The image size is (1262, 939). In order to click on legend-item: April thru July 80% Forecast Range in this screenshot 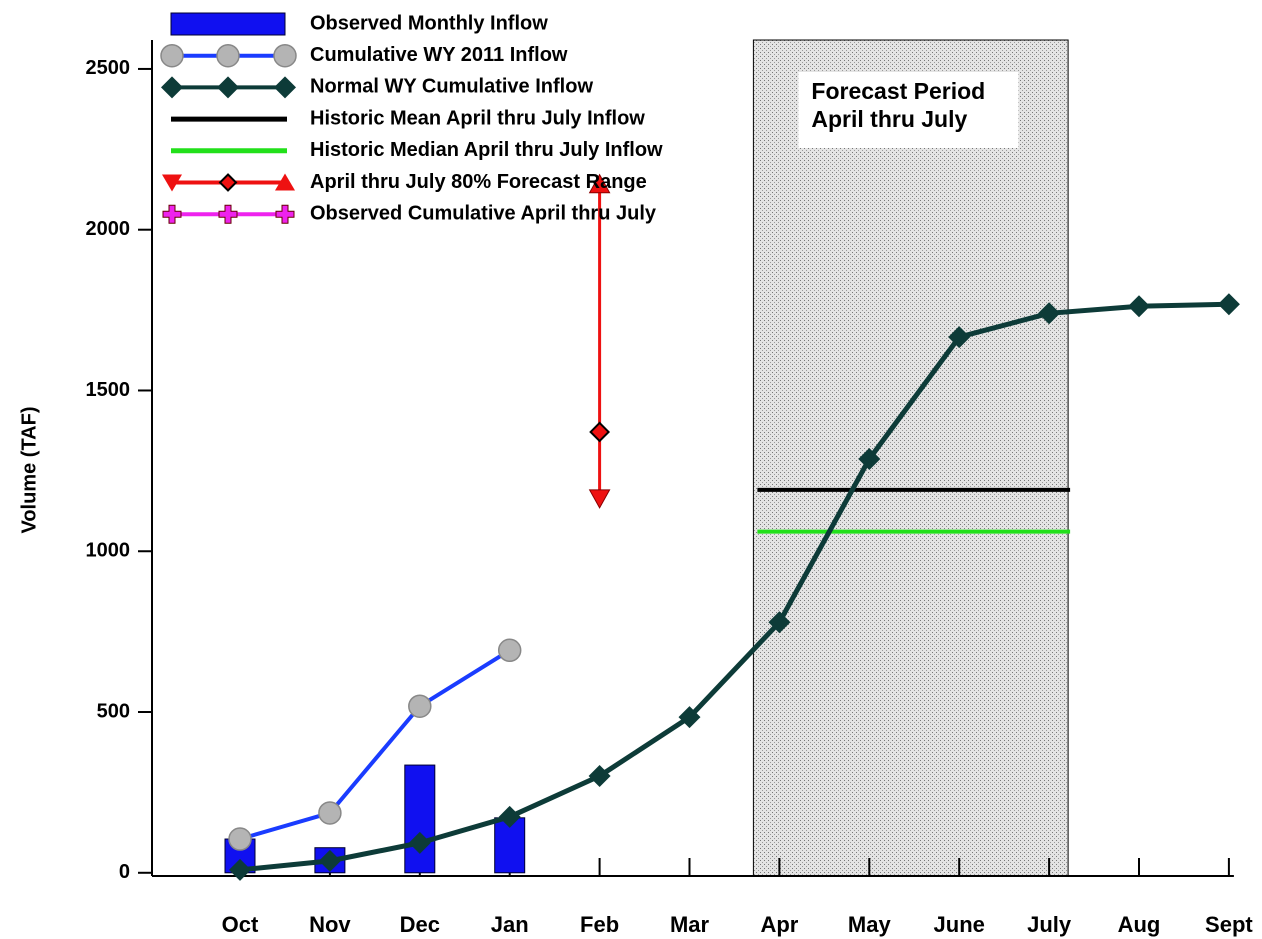, I will do `click(404, 182)`.